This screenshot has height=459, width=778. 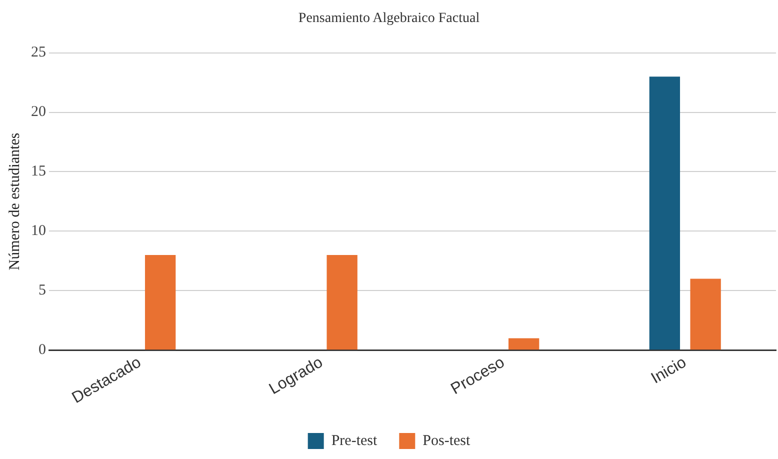 What do you see at coordinates (354, 440) in the screenshot?
I see `legend-label: Pre-test` at bounding box center [354, 440].